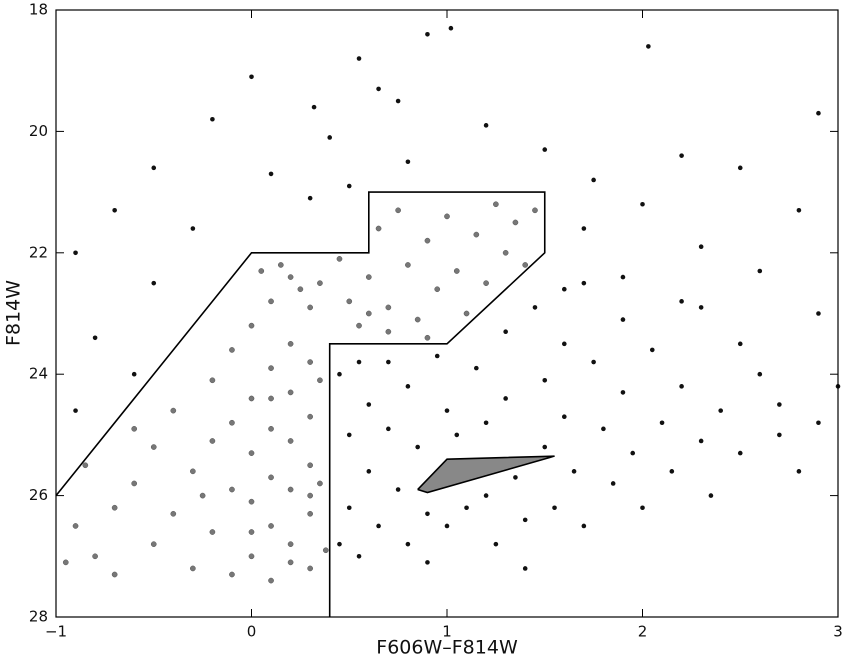  I want to click on y-tick-label: 26, so click(38, 495).